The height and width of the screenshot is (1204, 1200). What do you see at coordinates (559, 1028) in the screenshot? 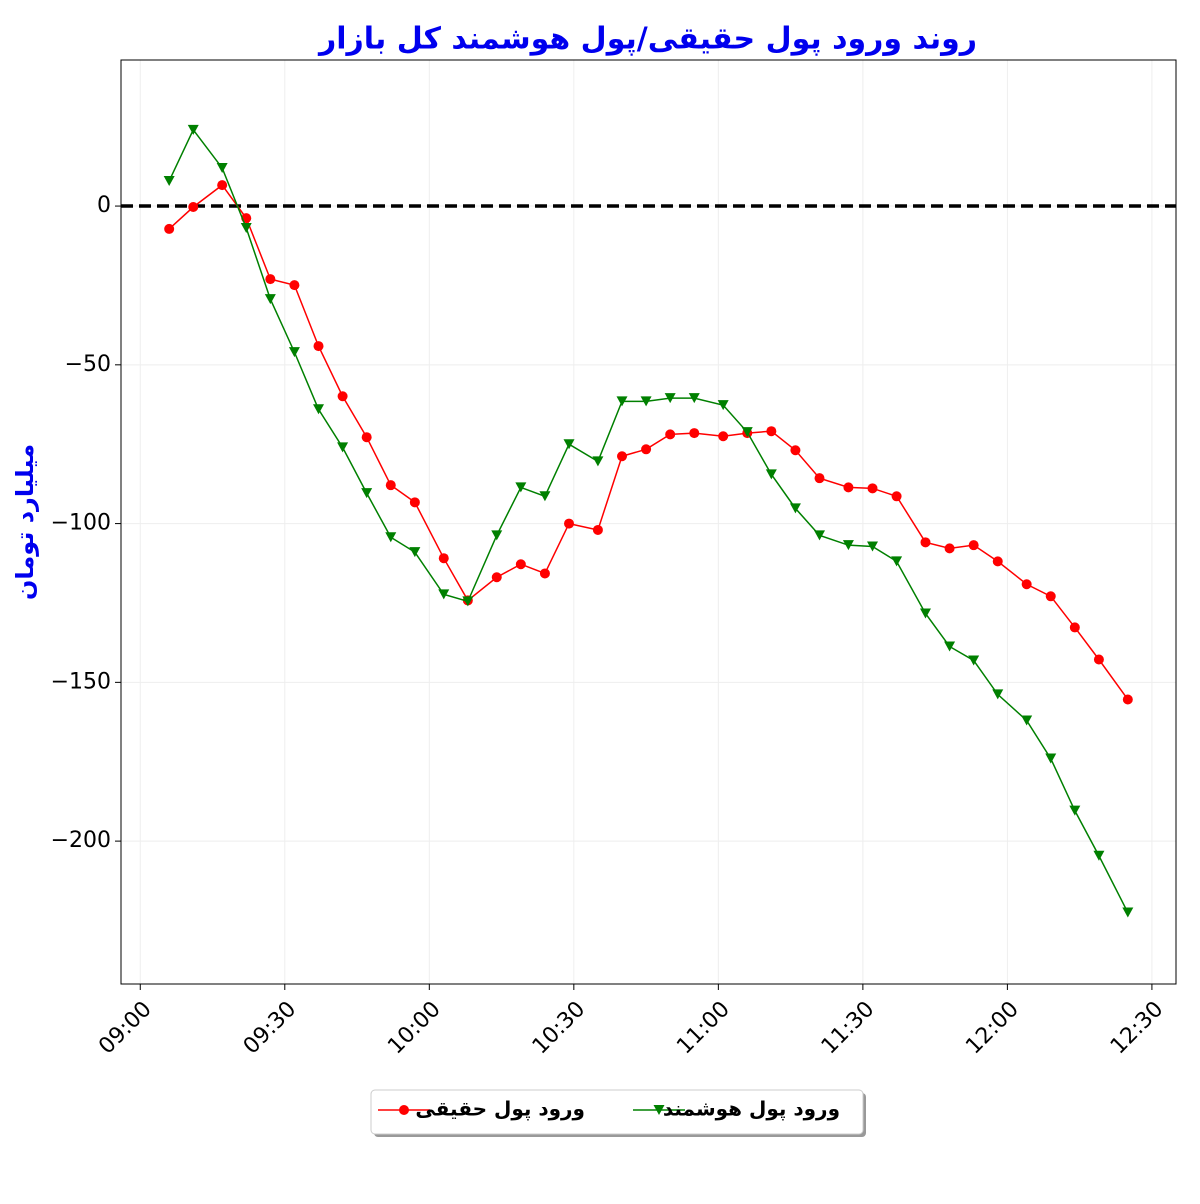
I see `x-tick-label: 10:30` at bounding box center [559, 1028].